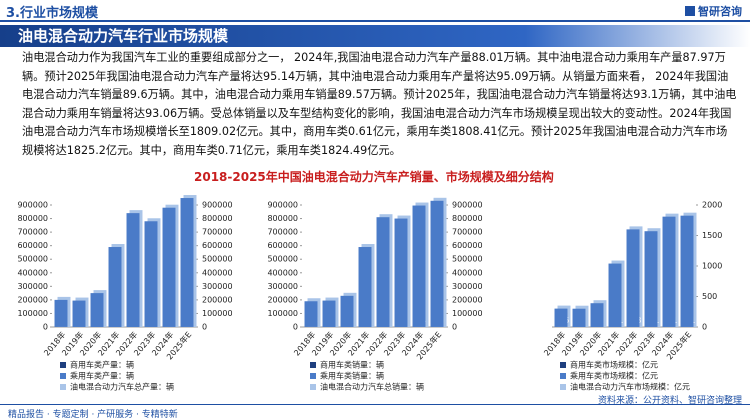 The image size is (750, 420). I want to click on legend-label: 乘用车类销量：辆, so click(352, 376).